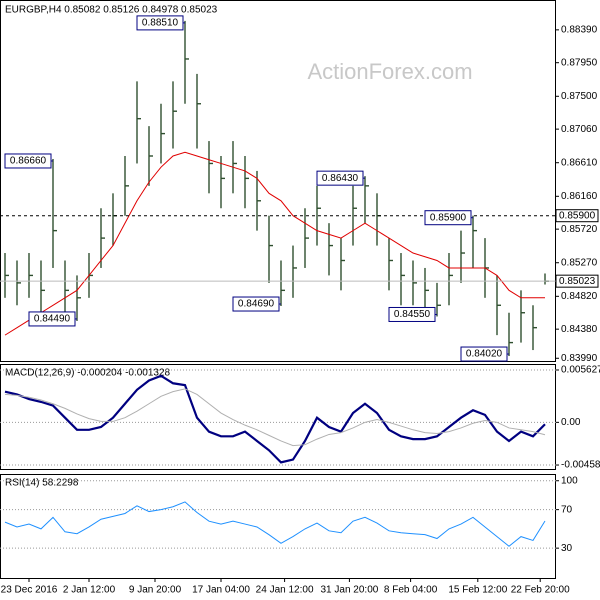 The height and width of the screenshot is (600, 600). What do you see at coordinates (580, 465) in the screenshot?
I see `y-tick-label: -0.004586` at bounding box center [580, 465].